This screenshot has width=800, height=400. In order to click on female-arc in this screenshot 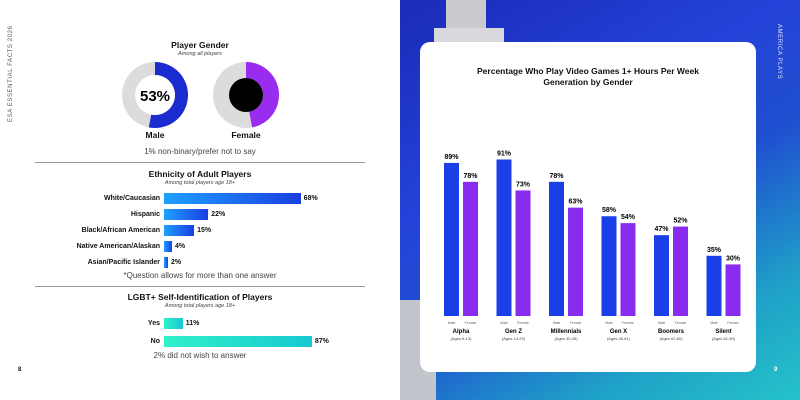, I will do `click(262, 95)`.